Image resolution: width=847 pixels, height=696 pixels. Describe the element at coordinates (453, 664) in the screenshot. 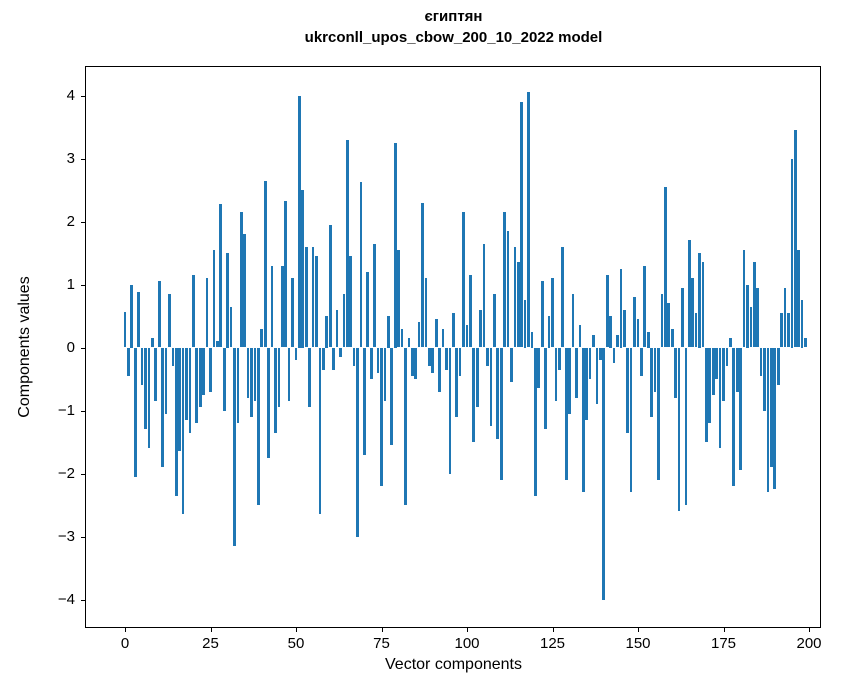

I see `x-axis-label: Vector components` at that location.